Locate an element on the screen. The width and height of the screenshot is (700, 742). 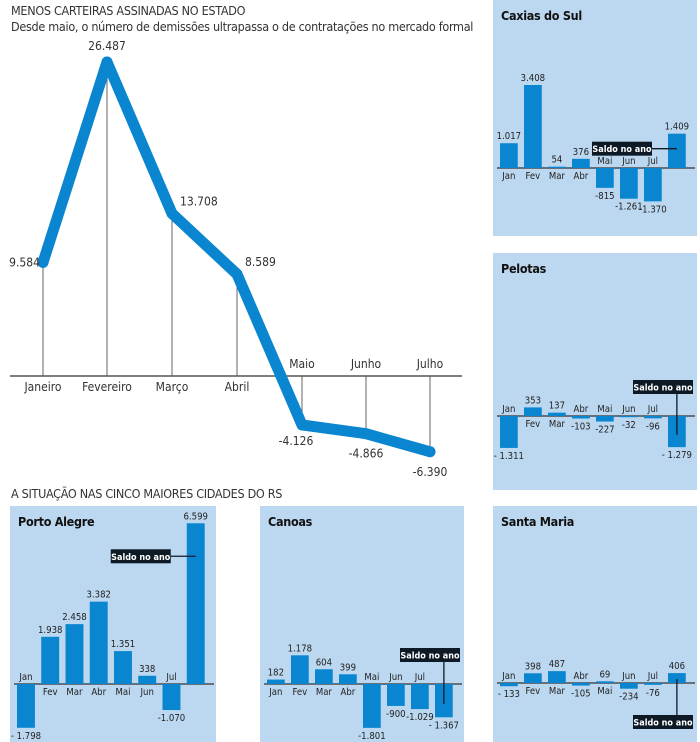
bar-value-label: 487 is located at coordinates (557, 664).